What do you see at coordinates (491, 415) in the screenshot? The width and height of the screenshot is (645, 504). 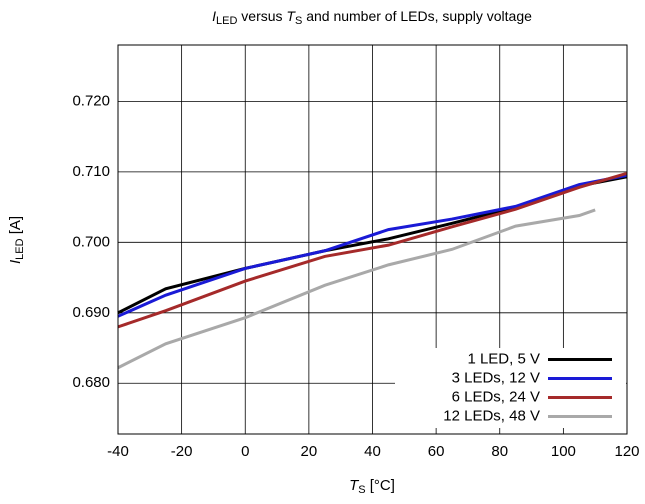 I see `legend-label: 12 LEDs, 48 V` at bounding box center [491, 415].